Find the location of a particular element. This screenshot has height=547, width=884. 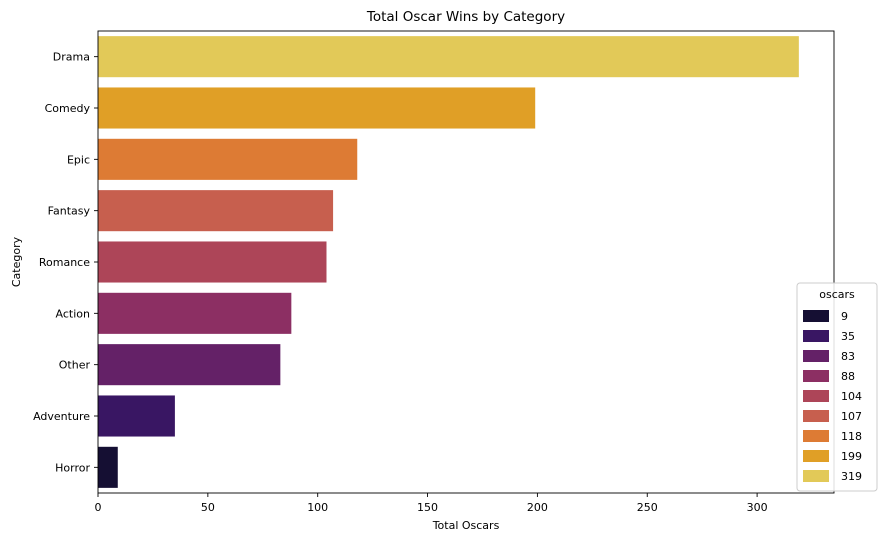

bar-action is located at coordinates (195, 313).